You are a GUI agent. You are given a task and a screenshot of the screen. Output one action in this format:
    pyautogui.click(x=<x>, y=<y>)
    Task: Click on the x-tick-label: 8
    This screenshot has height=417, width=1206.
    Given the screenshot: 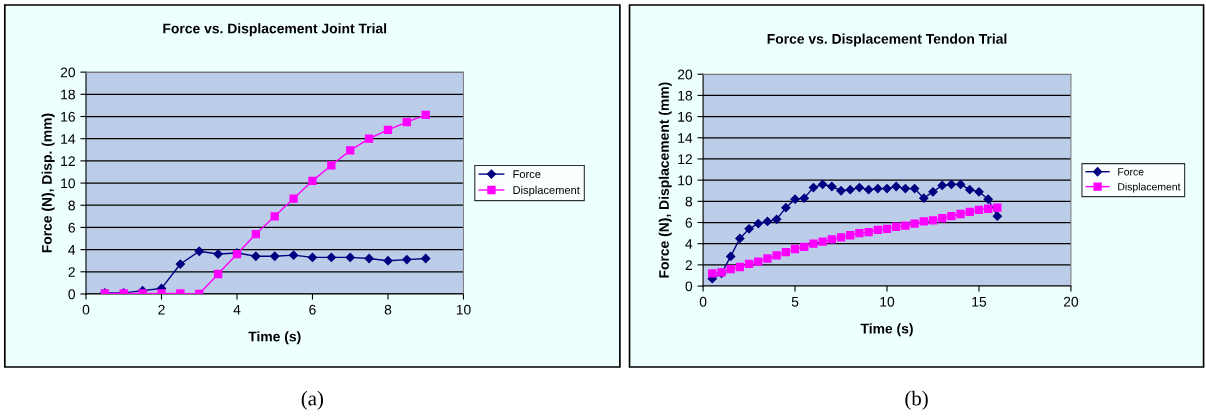 What is the action you would take?
    pyautogui.click(x=388, y=309)
    